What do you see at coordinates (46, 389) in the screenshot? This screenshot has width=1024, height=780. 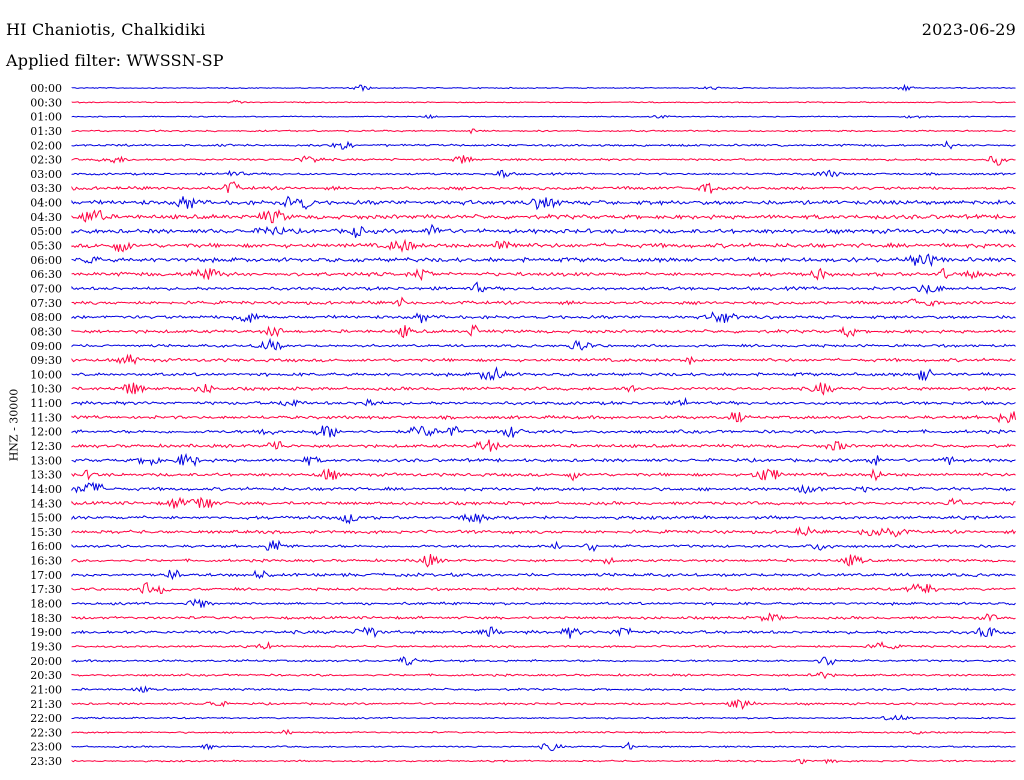 I see `time-tick-label: 10:30` at bounding box center [46, 389].